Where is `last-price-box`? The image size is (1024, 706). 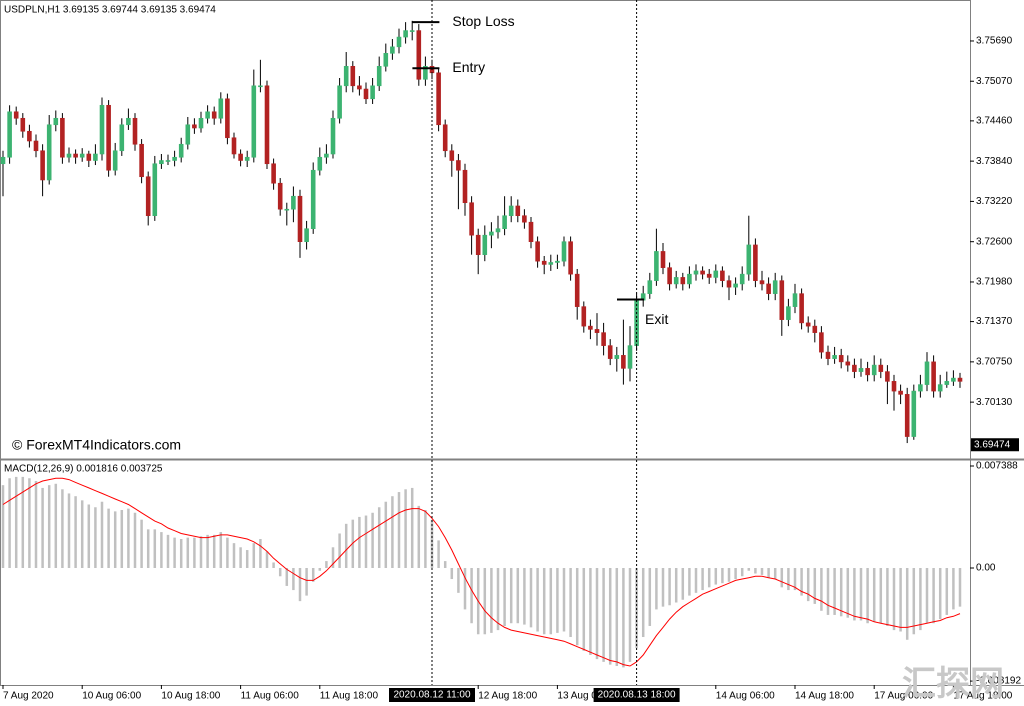 last-price-box is located at coordinates (995, 445).